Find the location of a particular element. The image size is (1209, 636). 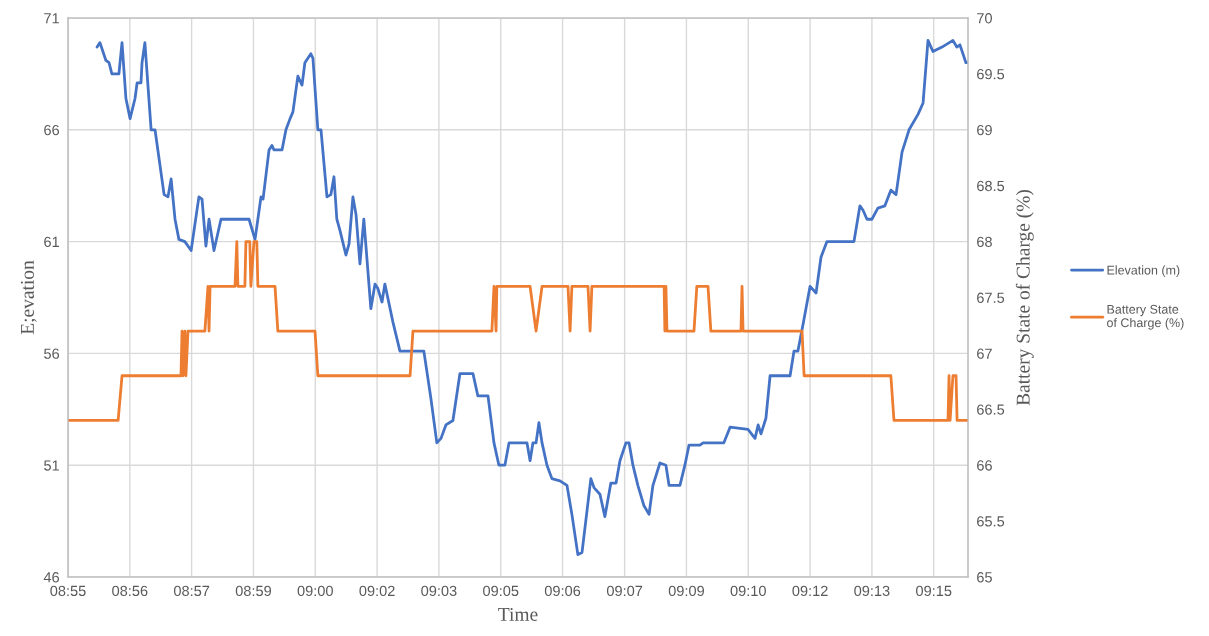

y-tick-label: 46 is located at coordinates (51, 577).